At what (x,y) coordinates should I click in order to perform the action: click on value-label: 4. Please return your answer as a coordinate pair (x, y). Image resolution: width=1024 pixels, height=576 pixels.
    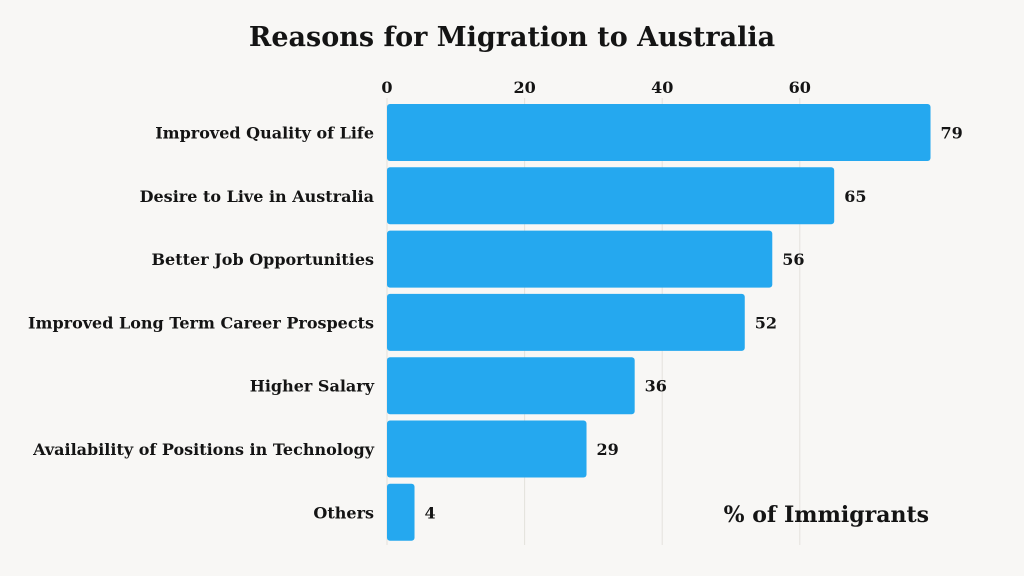
    Looking at the image, I should click on (430, 512).